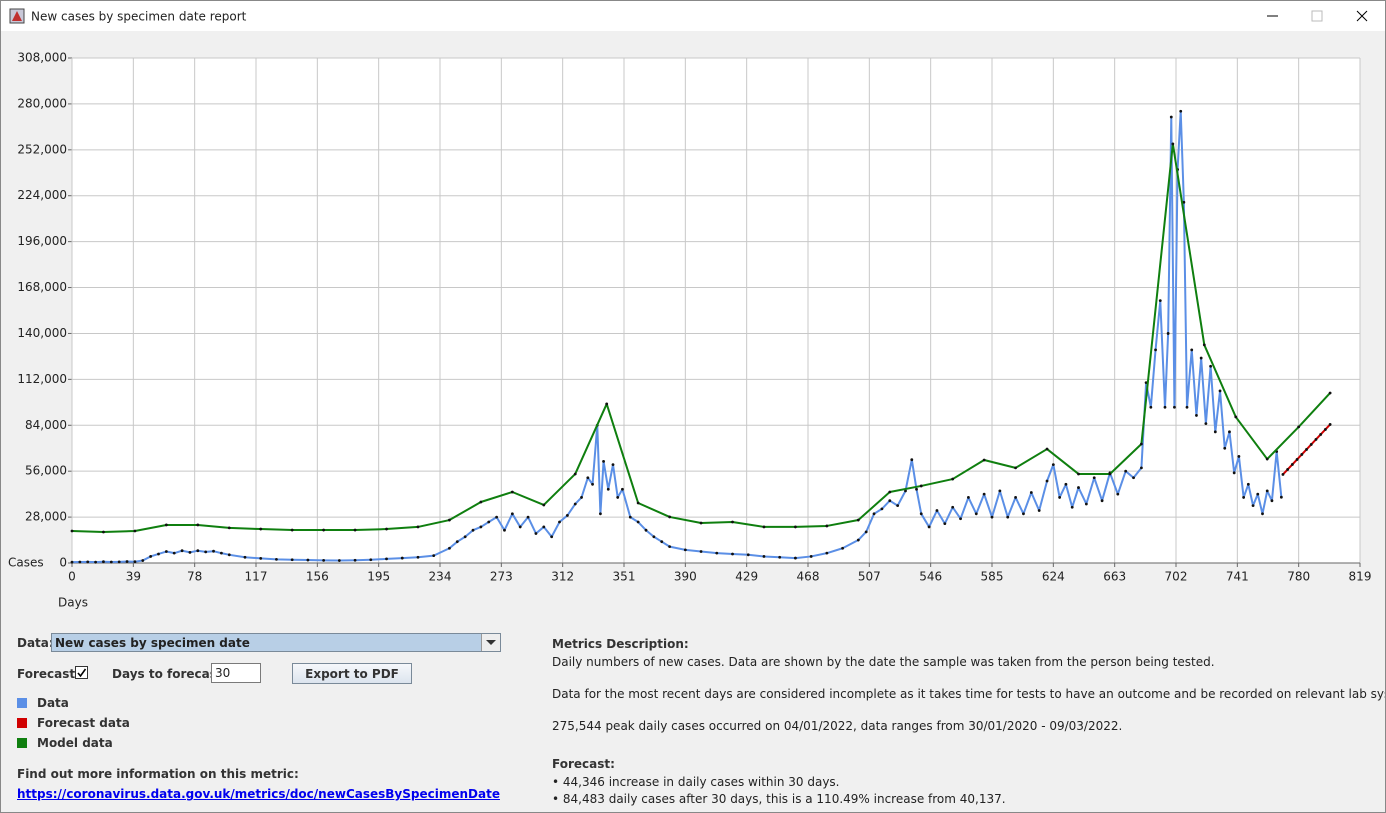 This screenshot has height=813, width=1386. Describe the element at coordinates (352, 673) in the screenshot. I see `export-button: Export to PDF` at that location.